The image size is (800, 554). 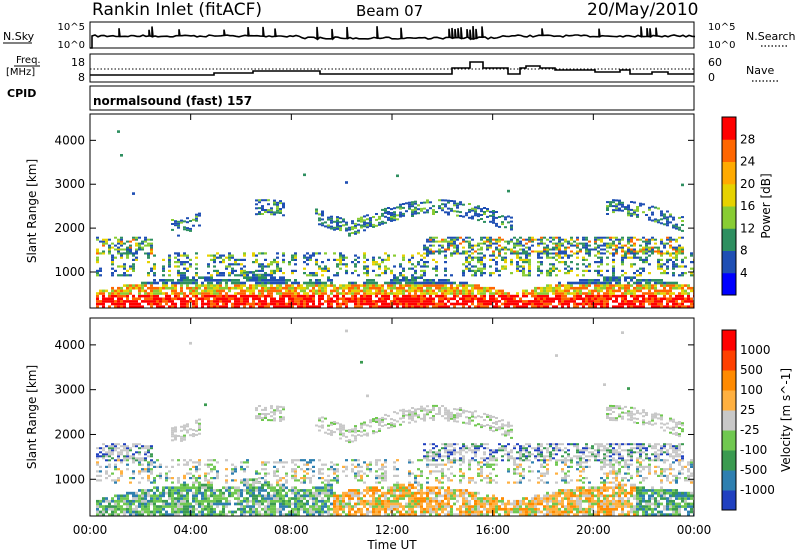 What do you see at coordinates (20, 72) in the screenshot?
I see `freq-label-line2: [MHz]` at bounding box center [20, 72].